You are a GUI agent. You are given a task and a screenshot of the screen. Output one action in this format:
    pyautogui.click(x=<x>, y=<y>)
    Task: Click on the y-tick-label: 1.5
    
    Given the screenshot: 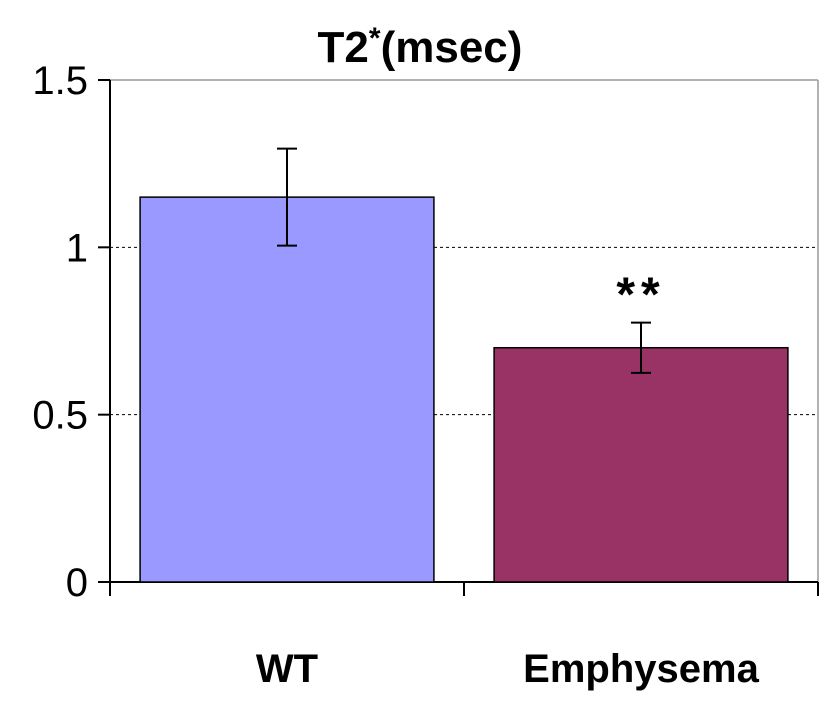 What is the action you would take?
    pyautogui.click(x=60, y=81)
    